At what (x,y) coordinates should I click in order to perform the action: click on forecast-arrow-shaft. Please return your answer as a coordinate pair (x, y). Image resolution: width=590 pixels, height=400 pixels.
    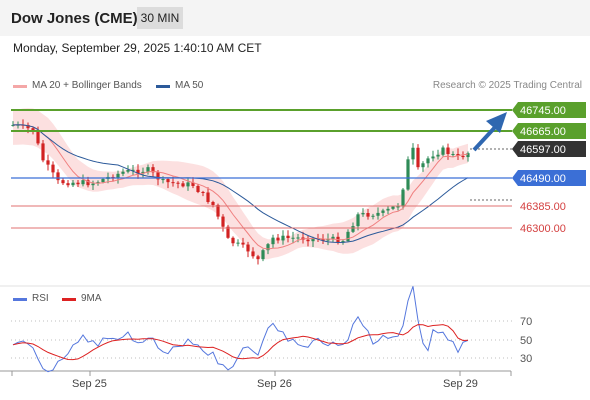
    Looking at the image, I should click on (486, 137).